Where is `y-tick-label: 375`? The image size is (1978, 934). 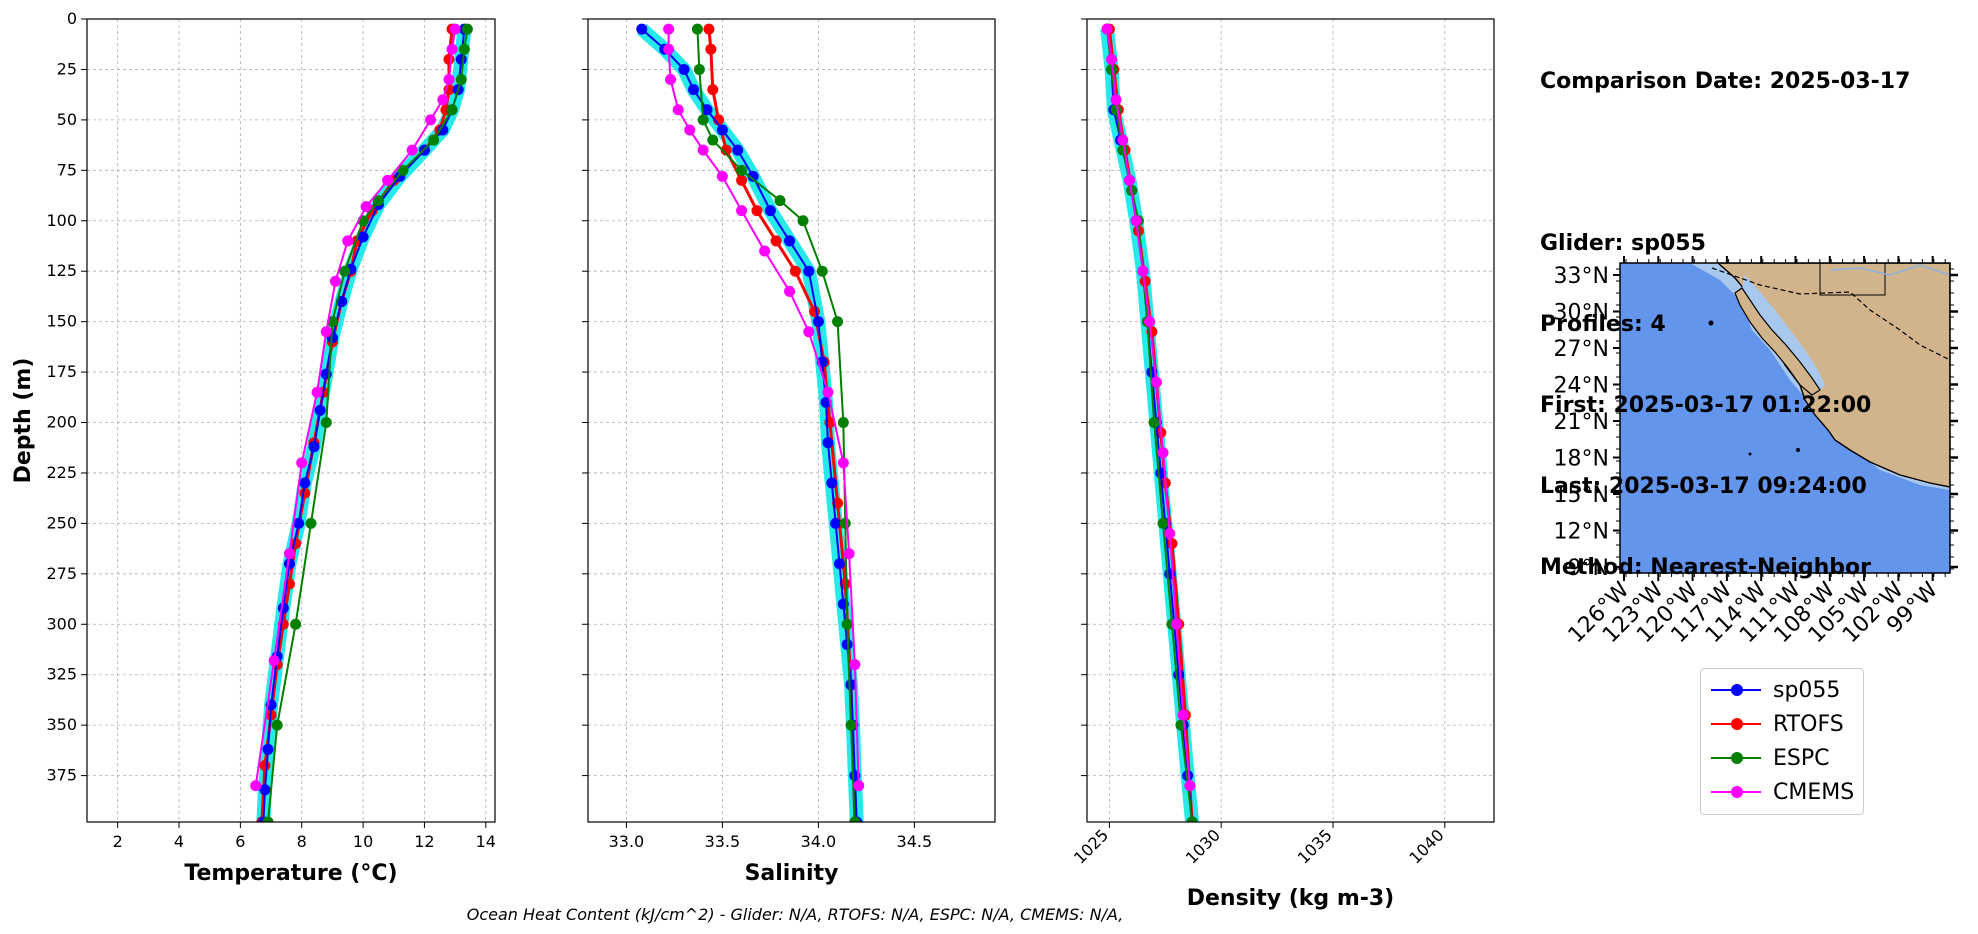 y-tick-label: 375 is located at coordinates (61, 775).